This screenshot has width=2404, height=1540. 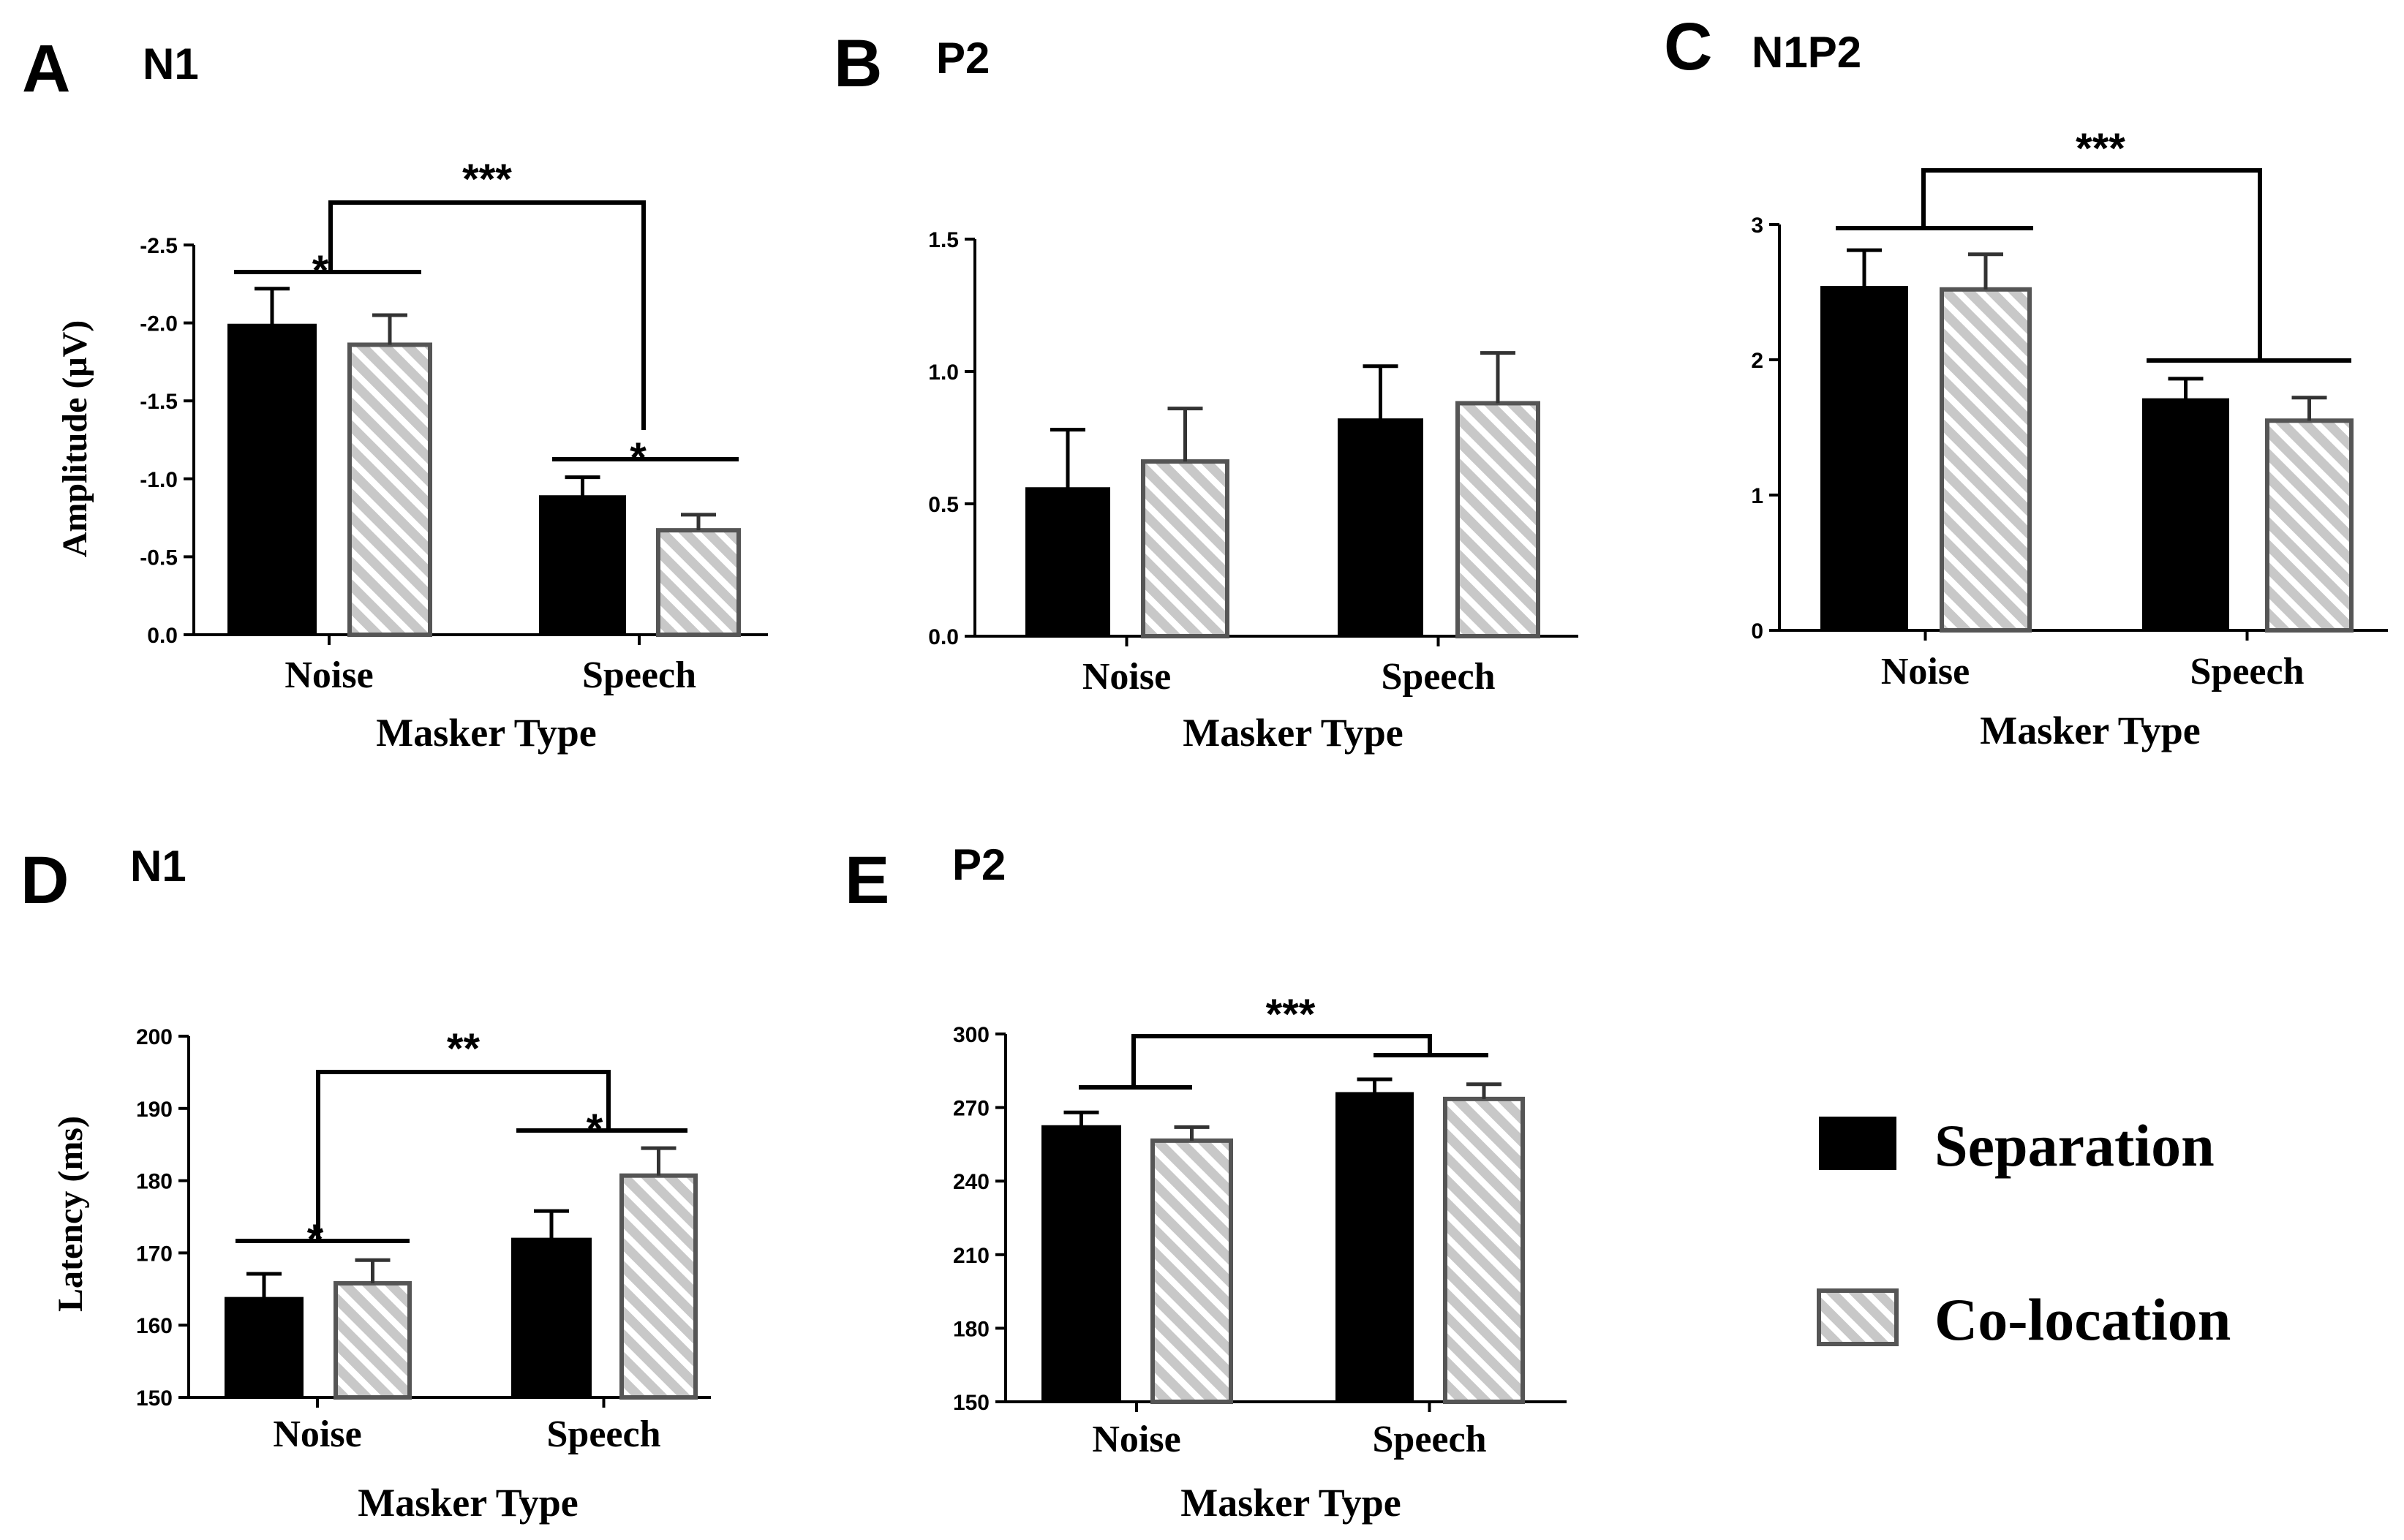 What do you see at coordinates (943, 505) in the screenshot?
I see `y-tick-label: 0.5` at bounding box center [943, 505].